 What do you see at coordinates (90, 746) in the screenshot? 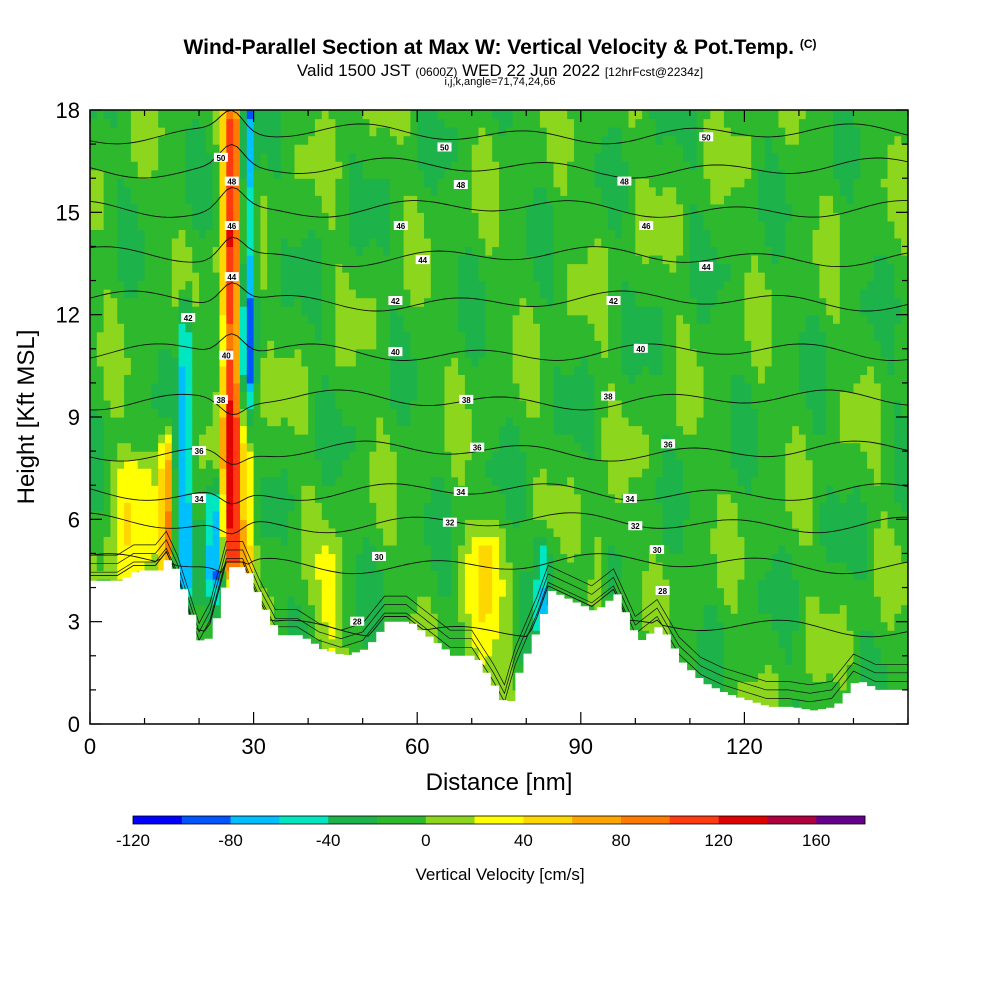
I see `x-tick-label: 0` at bounding box center [90, 746].